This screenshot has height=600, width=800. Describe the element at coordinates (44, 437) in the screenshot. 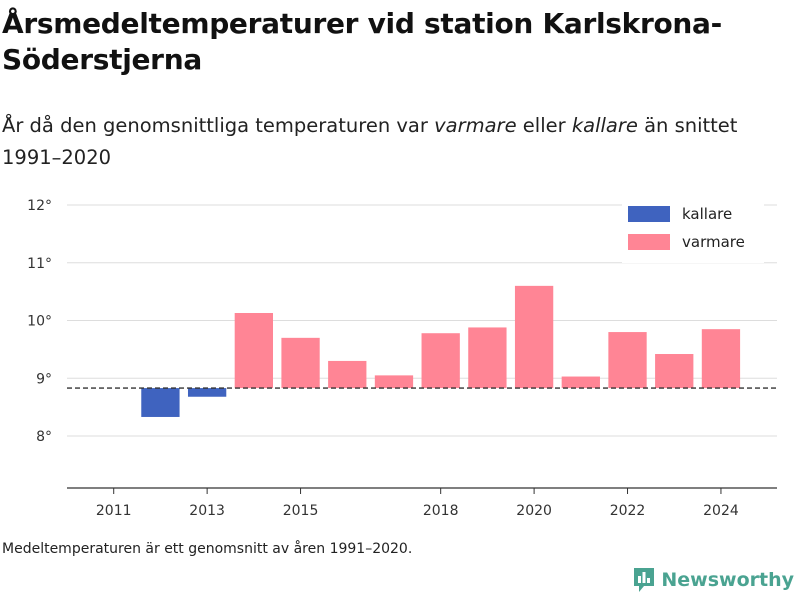

I see `y-tick-label: 8°` at that location.